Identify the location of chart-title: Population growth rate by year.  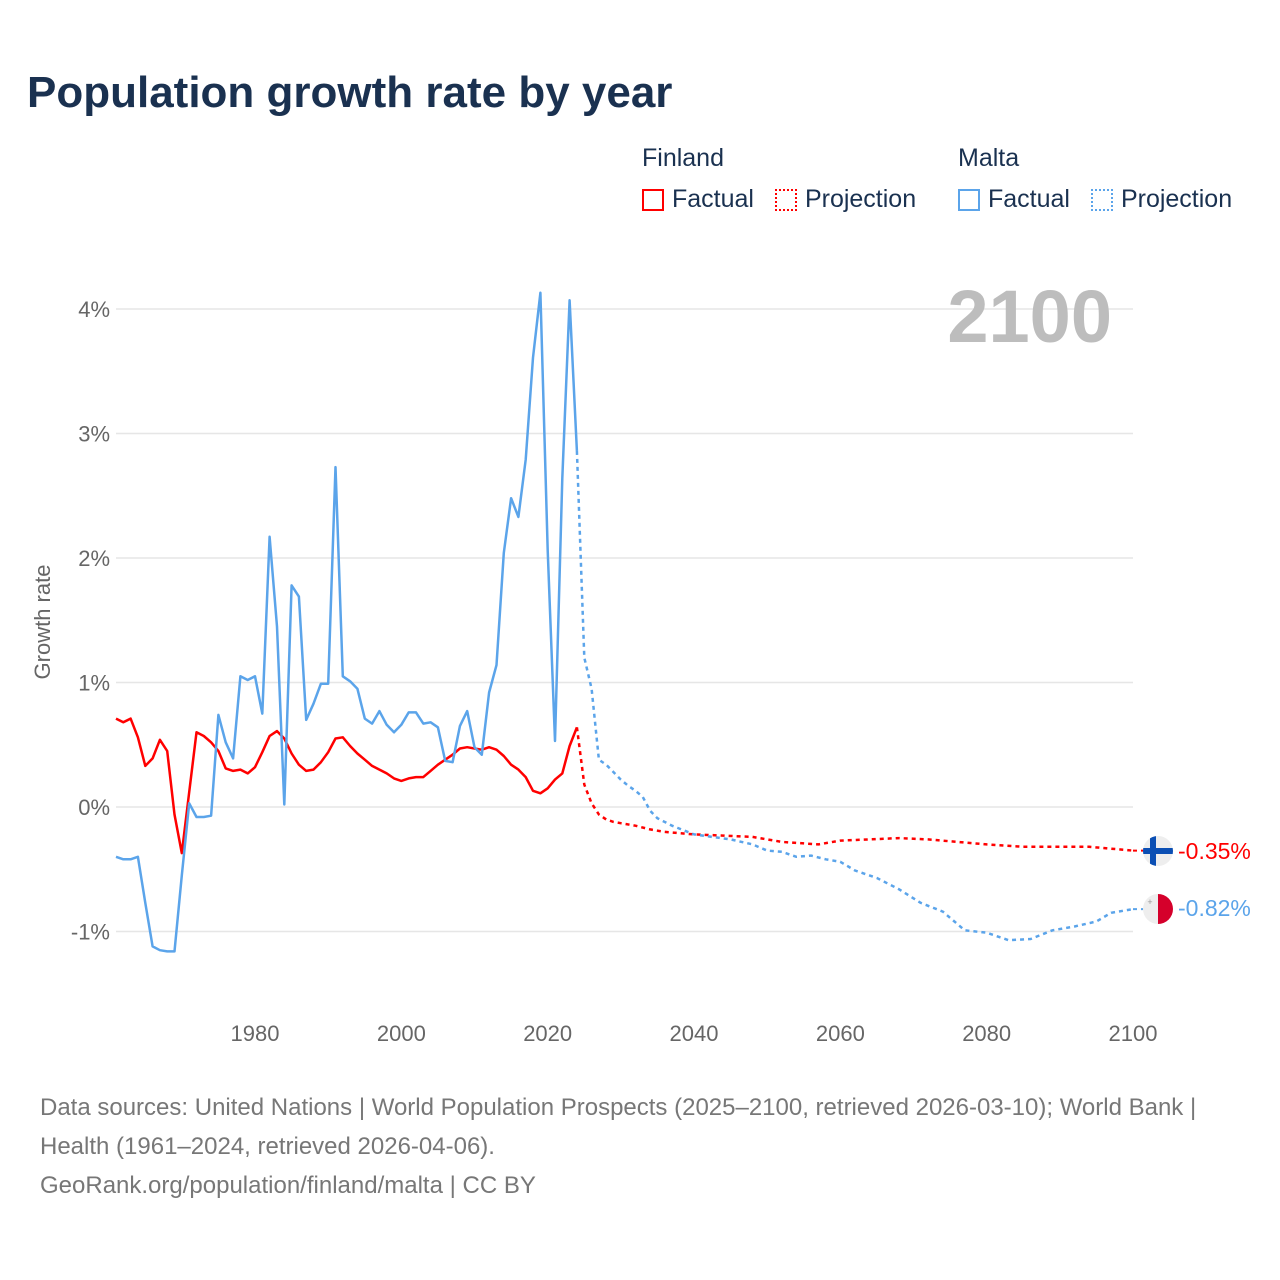
(350, 92).